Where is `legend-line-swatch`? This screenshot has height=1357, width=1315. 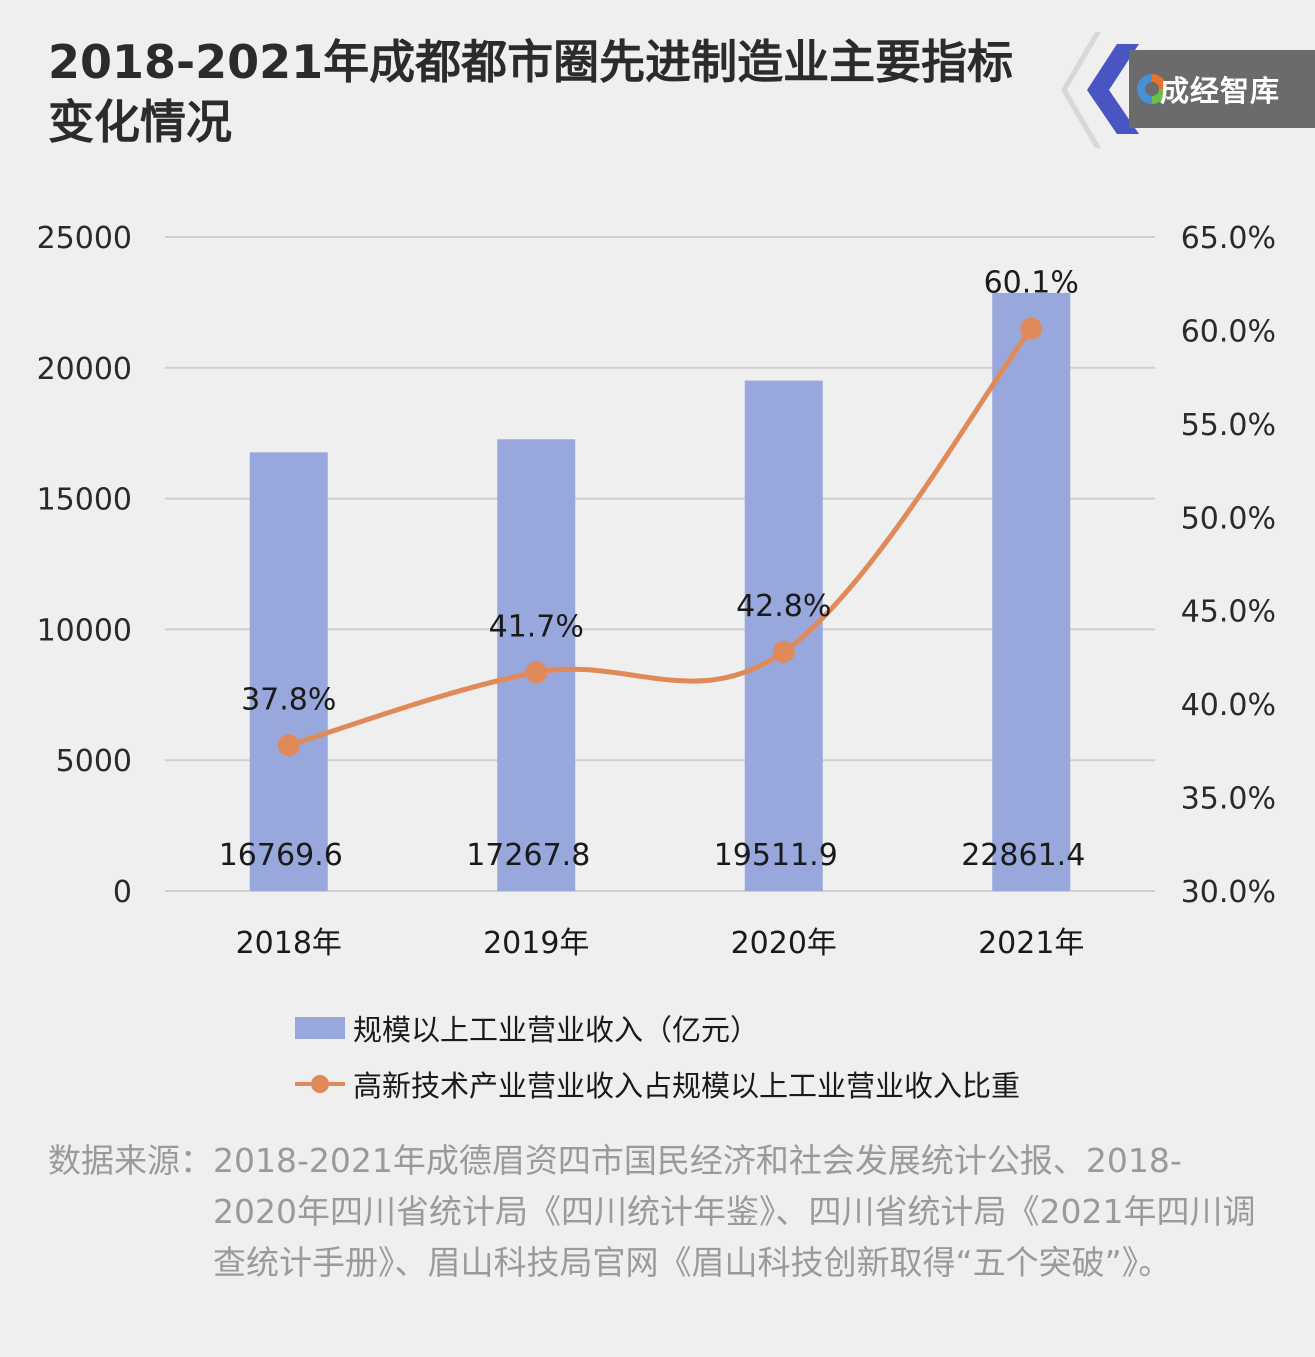 legend-line-swatch is located at coordinates (320, 1084).